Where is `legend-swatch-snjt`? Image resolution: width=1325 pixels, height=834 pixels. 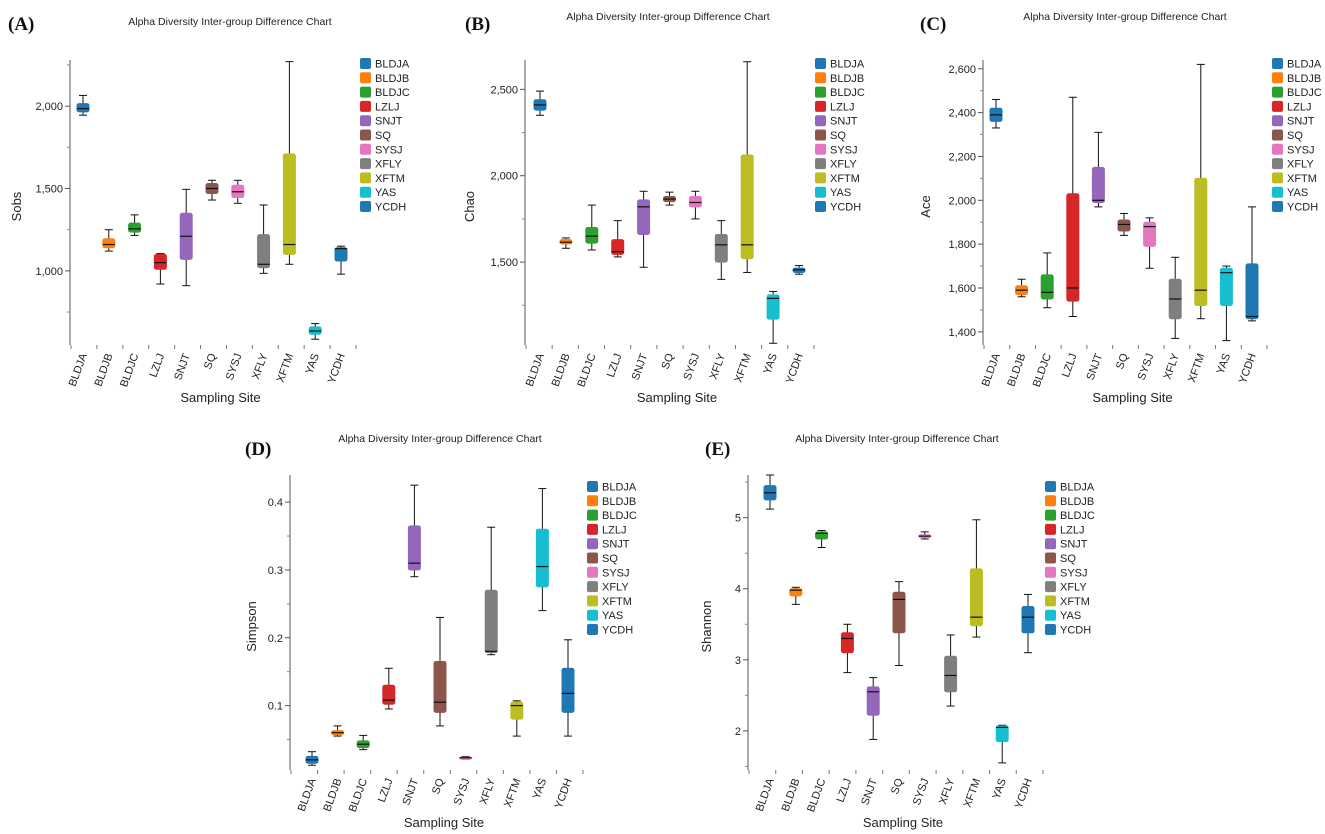 legend-swatch-snjt is located at coordinates (592, 544).